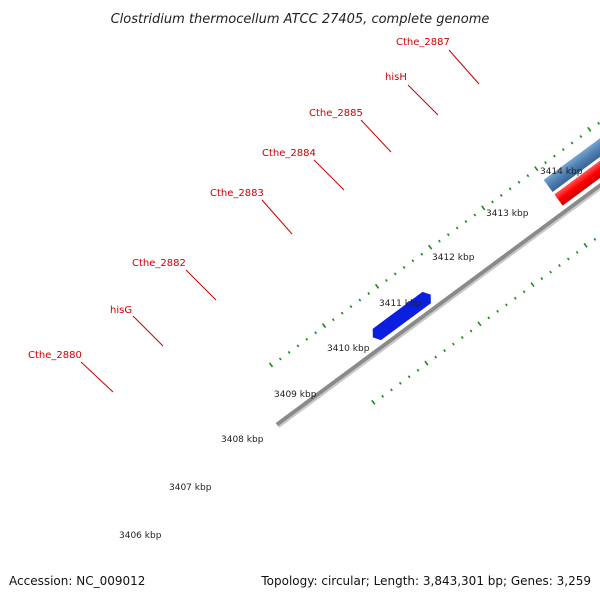  I want to click on accession-text: Accession: NC_009012, so click(77, 581).